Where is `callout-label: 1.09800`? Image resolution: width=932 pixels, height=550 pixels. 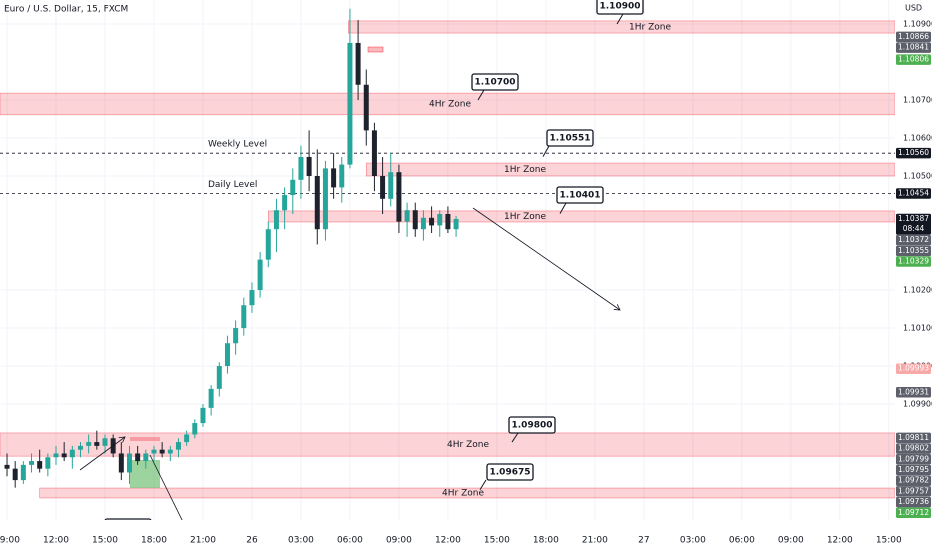
callout-label: 1.09800 is located at coordinates (532, 426).